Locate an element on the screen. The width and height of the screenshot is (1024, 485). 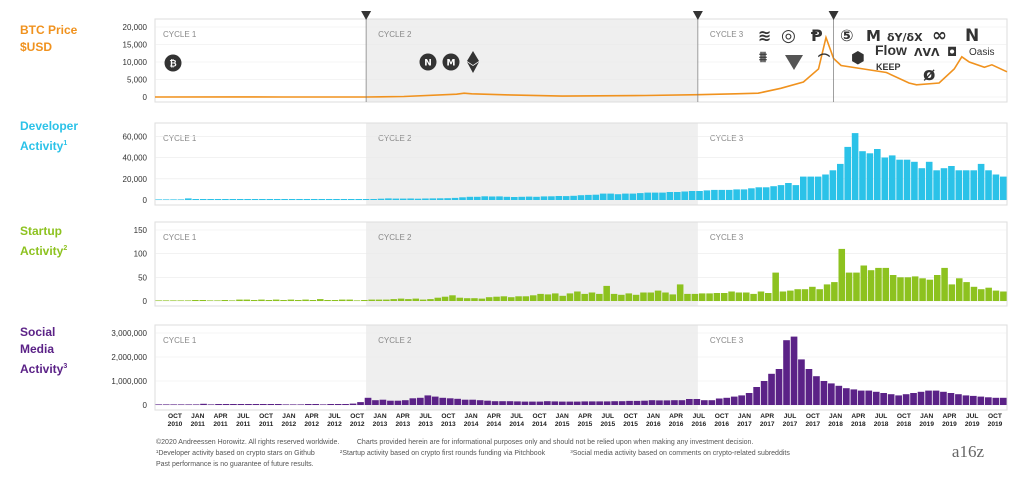
btc-price-line is located at coordinates (581, 66).